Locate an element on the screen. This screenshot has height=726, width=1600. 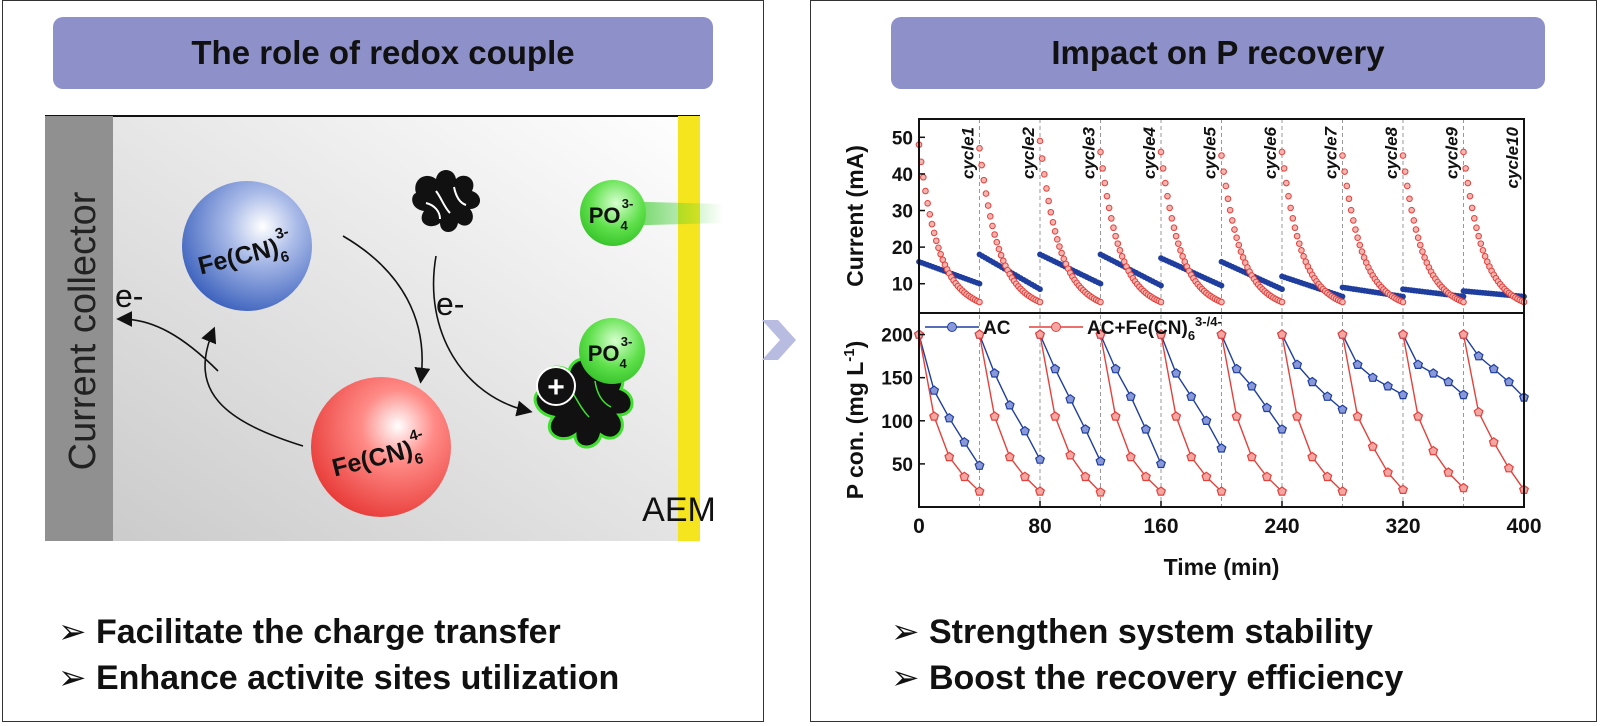
cycle-label: cycle5 is located at coordinates (1210, 152).